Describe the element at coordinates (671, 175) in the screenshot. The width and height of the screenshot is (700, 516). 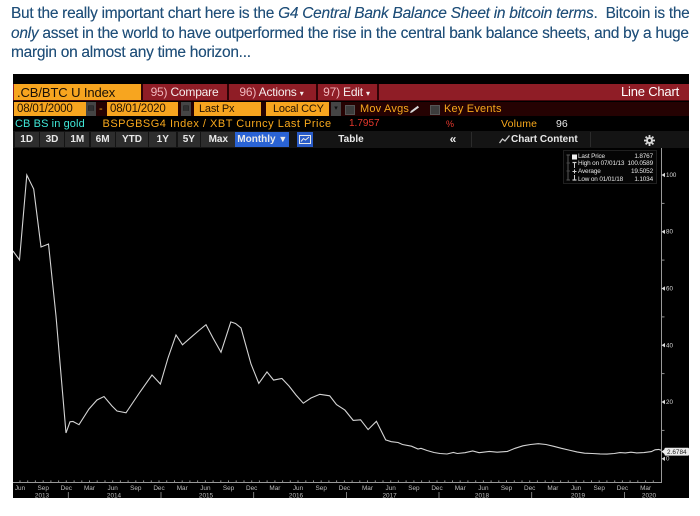
I see `svg-text: 100` at that location.